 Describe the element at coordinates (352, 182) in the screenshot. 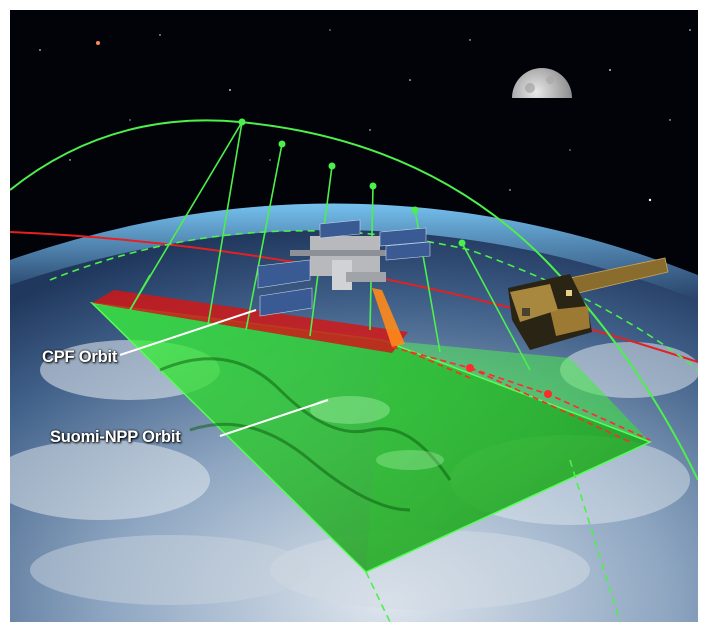

I see `npp-orbit-nodes` at that location.